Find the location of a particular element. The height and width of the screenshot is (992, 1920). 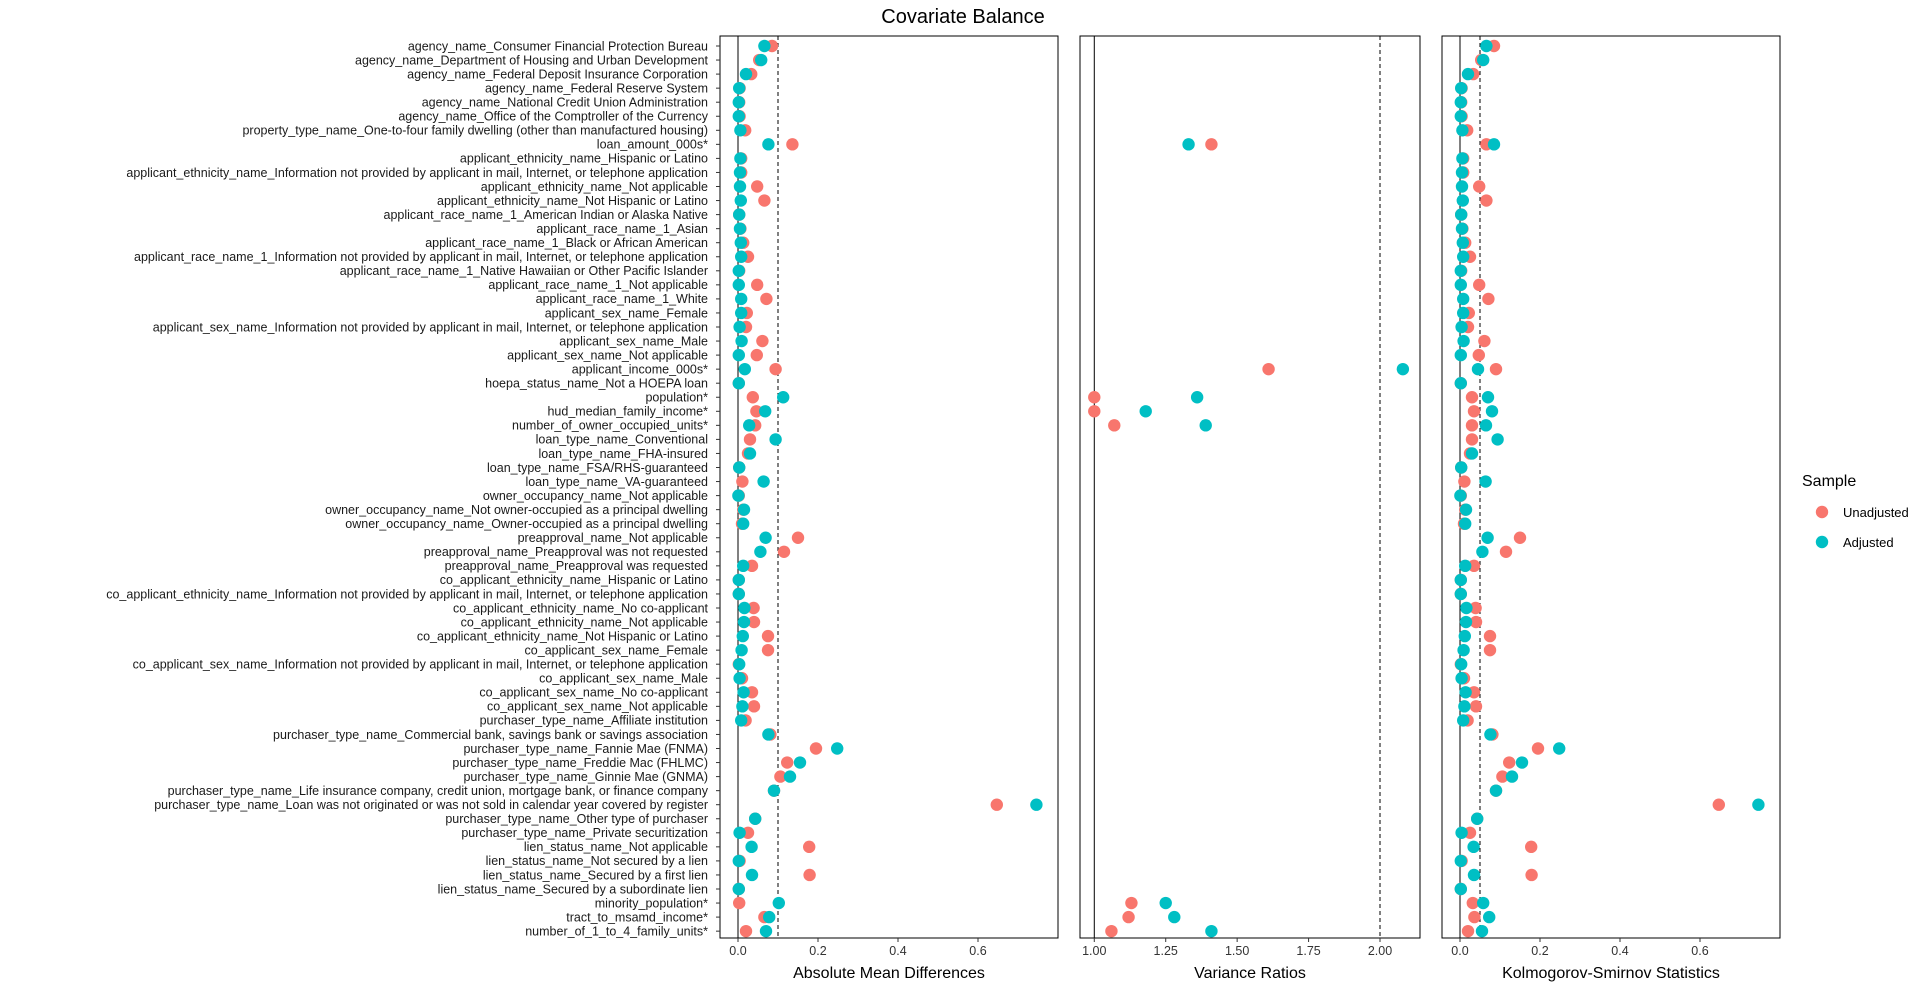

covariate-label: number_of_1_to_4_family_units* is located at coordinates (616, 931).